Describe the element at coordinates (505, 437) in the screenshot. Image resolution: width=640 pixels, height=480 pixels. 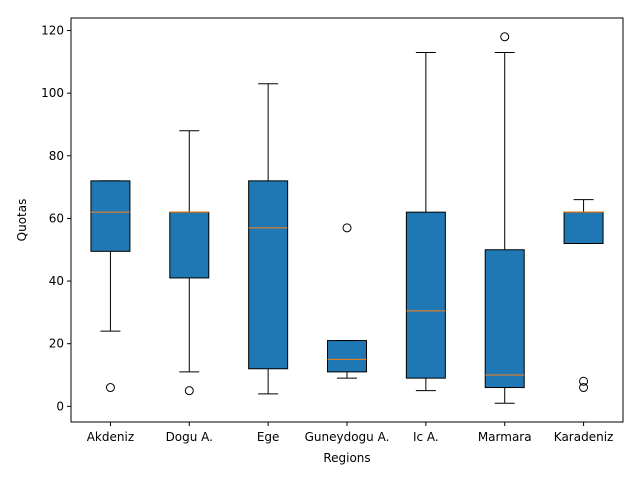
I see `x-tick-label: Marmara` at that location.